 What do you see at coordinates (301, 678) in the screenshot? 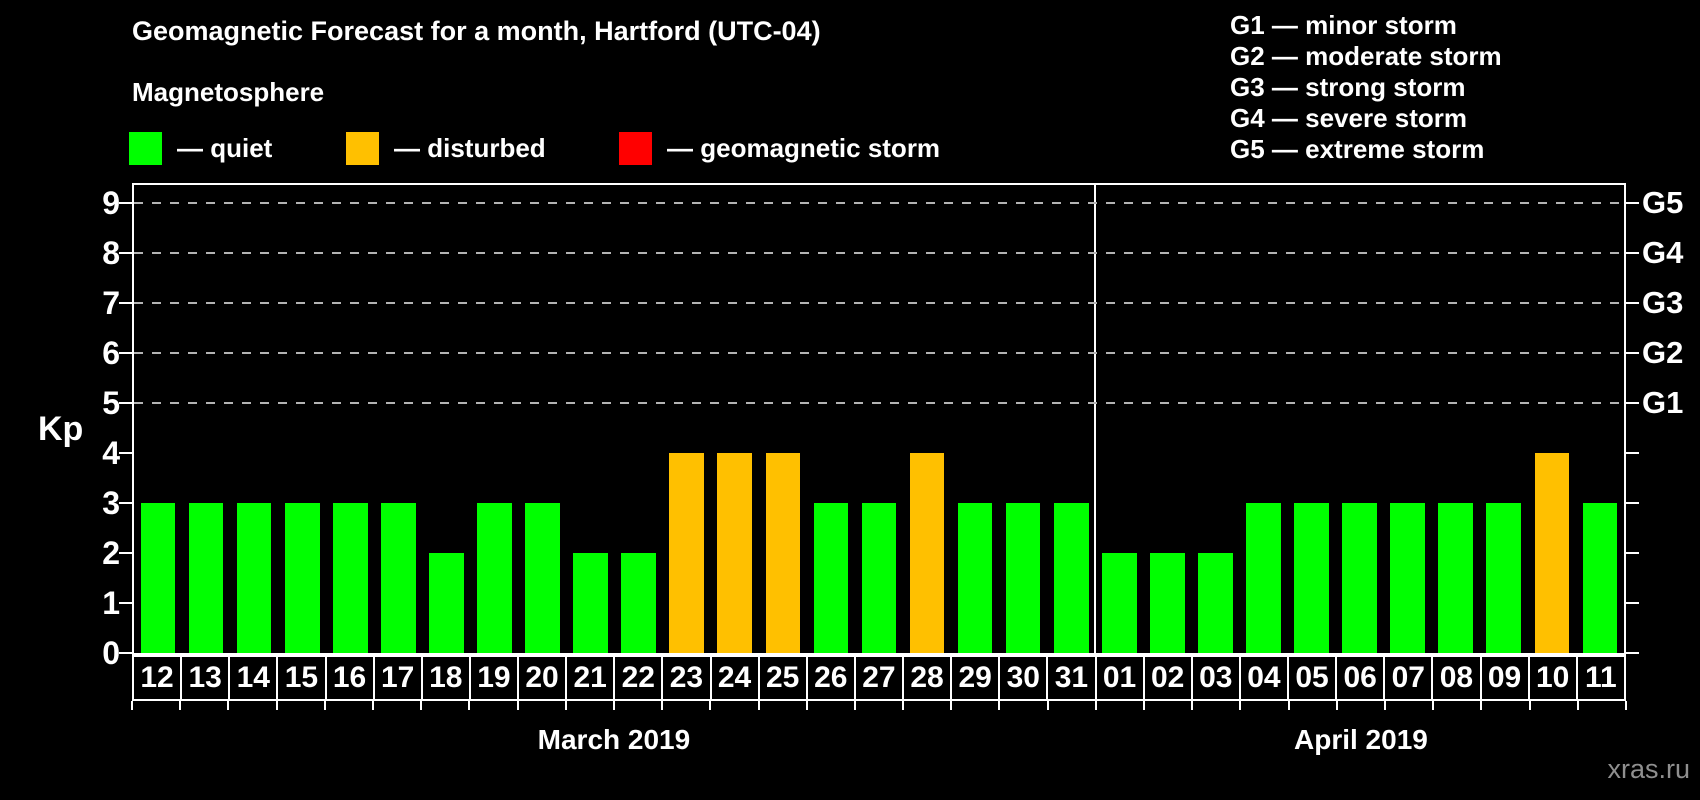
I see `date-label-15: 15` at bounding box center [301, 678].